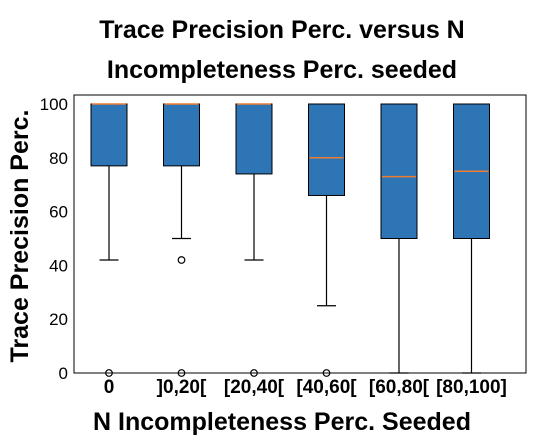 The width and height of the screenshot is (537, 443). Describe the element at coordinates (20, 236) in the screenshot. I see `y-axis-label: Trace Precision Perc.` at that location.